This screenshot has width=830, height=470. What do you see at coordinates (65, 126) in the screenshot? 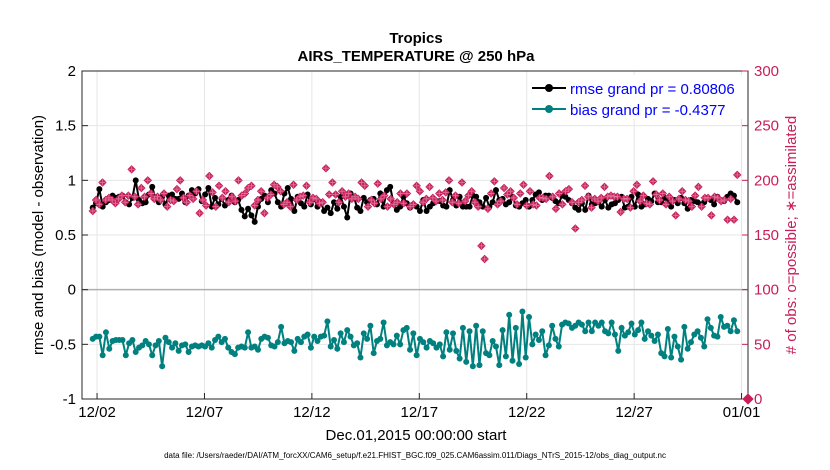
I see `y-tick-label: 1.5` at bounding box center [65, 126].